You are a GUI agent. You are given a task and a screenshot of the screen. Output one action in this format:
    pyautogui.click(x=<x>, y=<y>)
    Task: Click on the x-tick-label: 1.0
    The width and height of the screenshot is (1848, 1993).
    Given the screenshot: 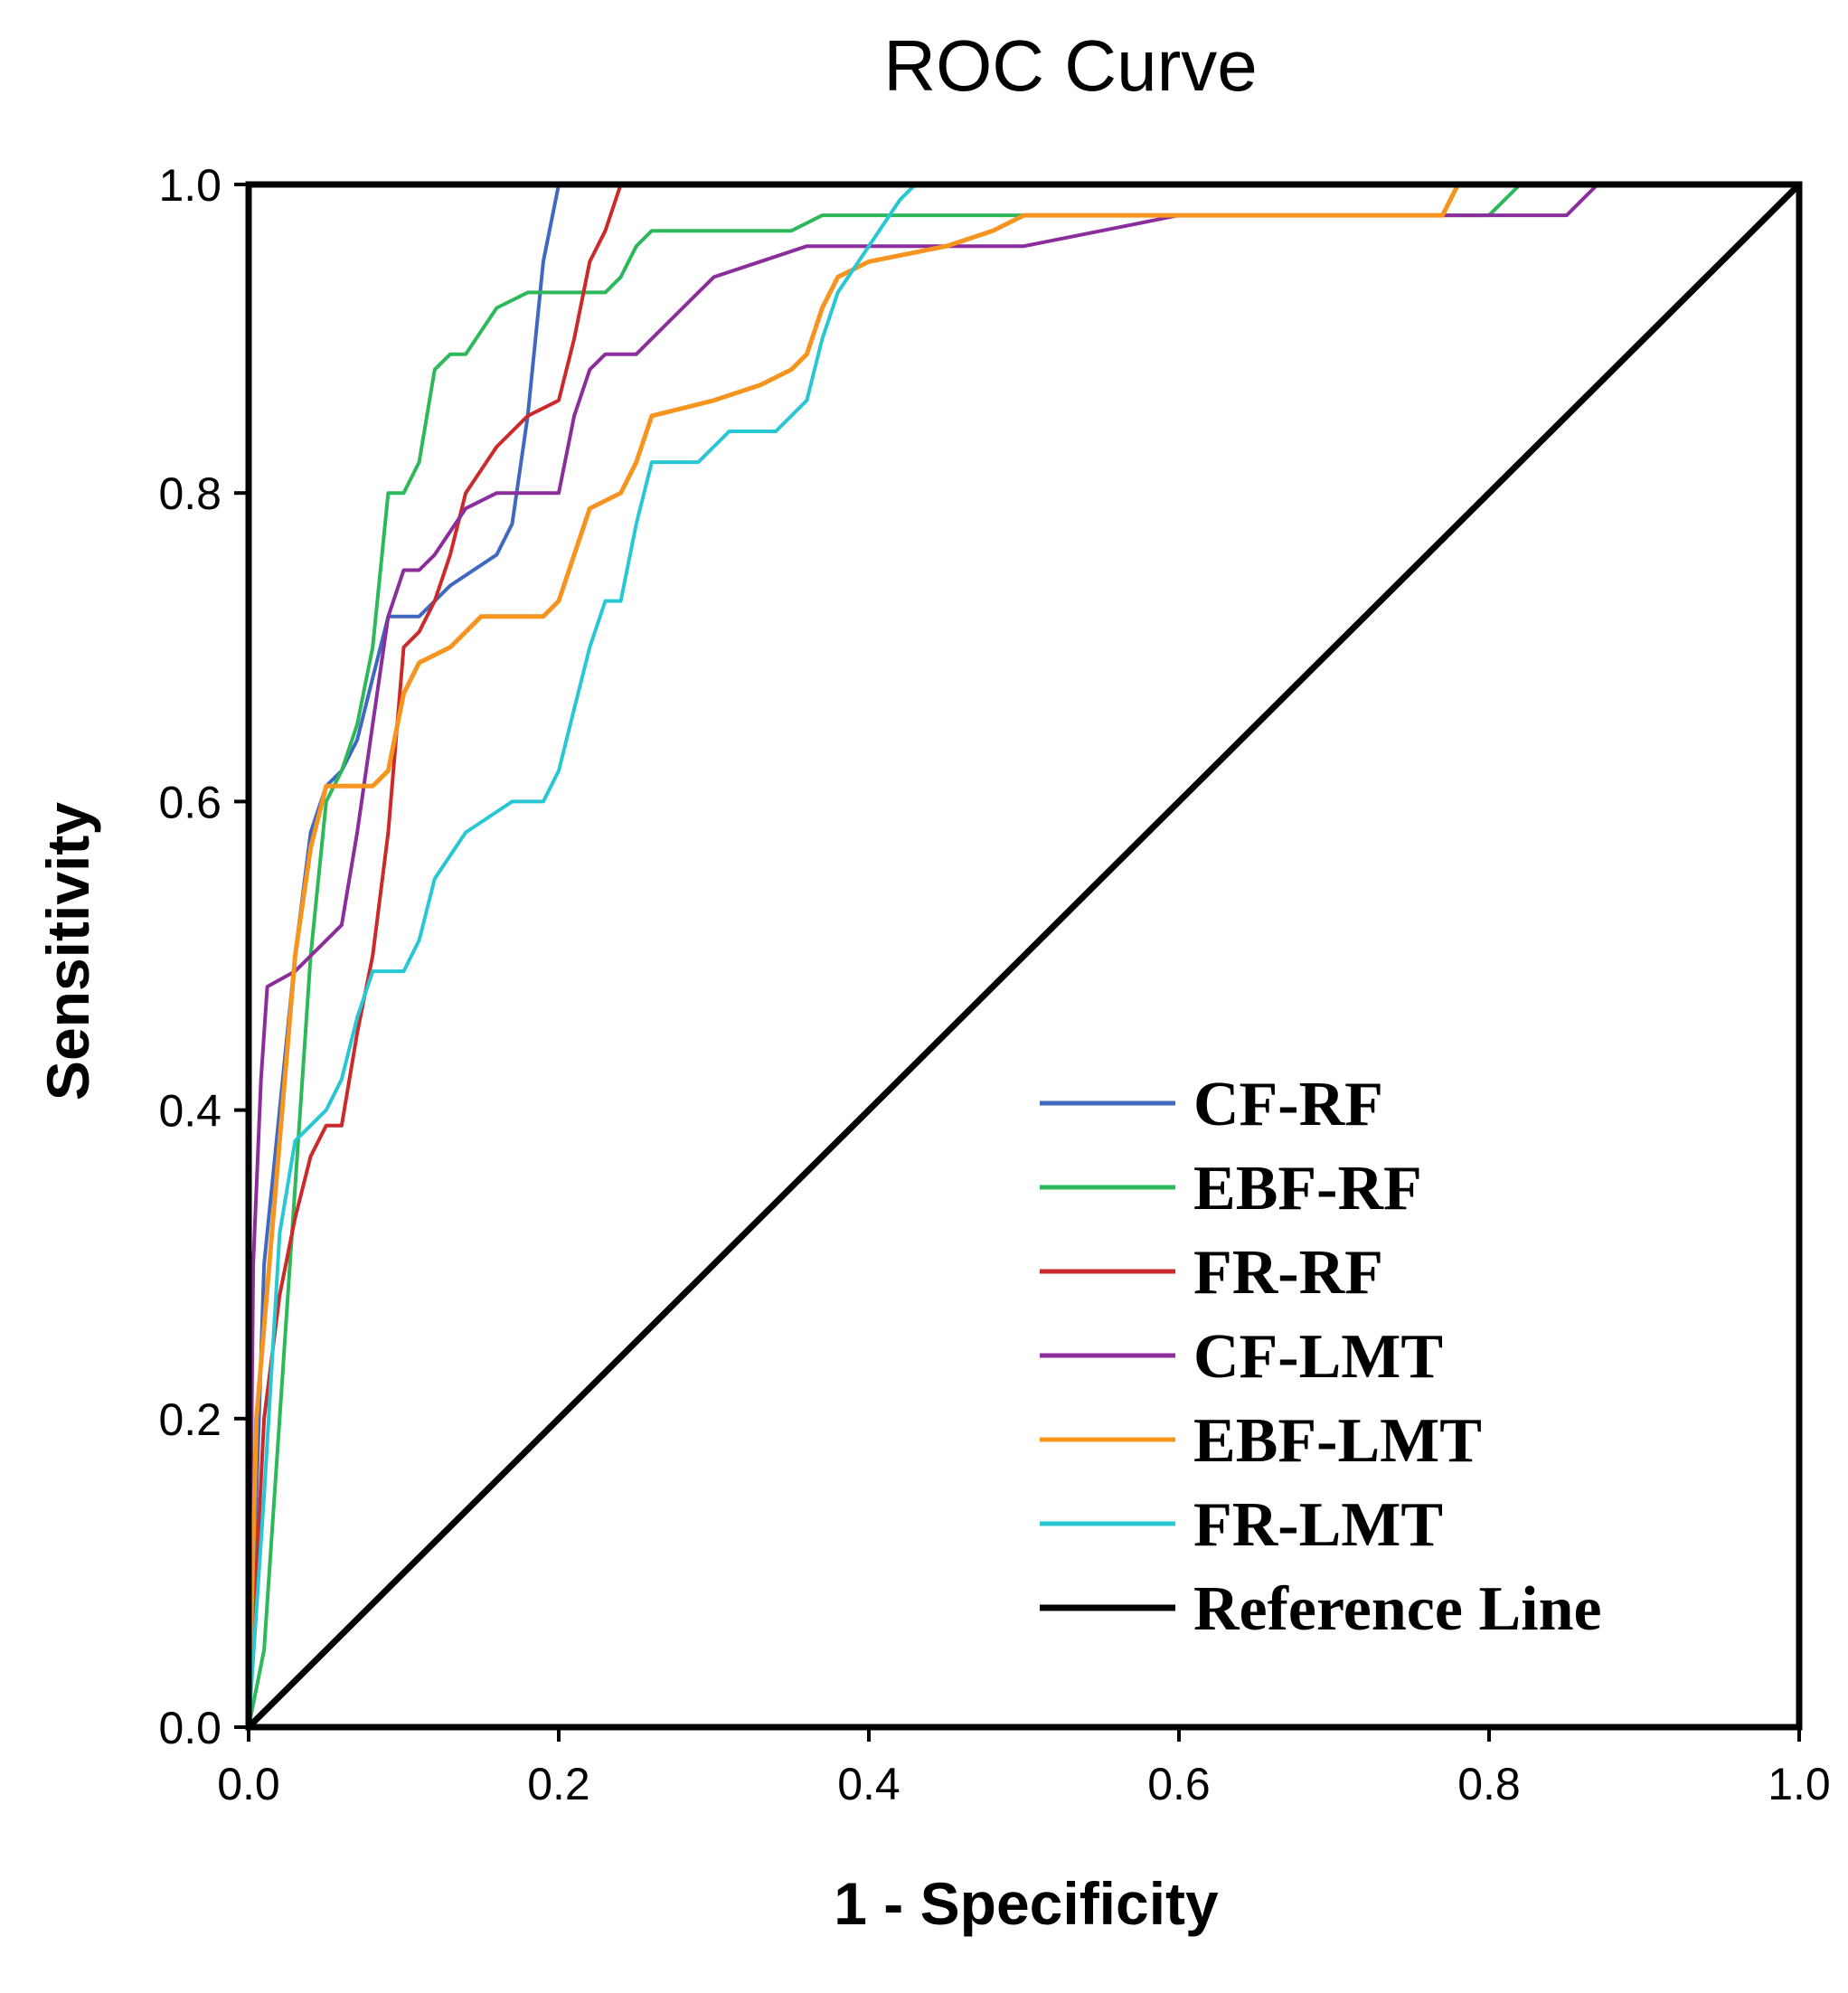 What is the action you would take?
    pyautogui.click(x=1799, y=1784)
    